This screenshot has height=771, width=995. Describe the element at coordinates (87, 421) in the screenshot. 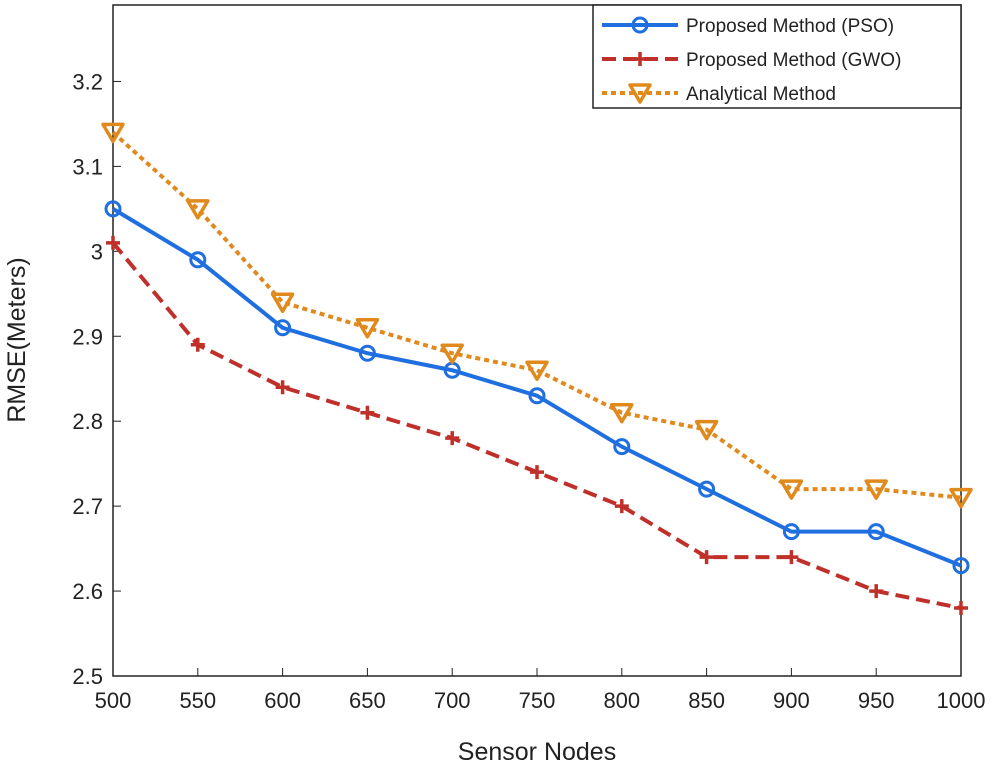

I see `y-tick-label: 2.8` at that location.